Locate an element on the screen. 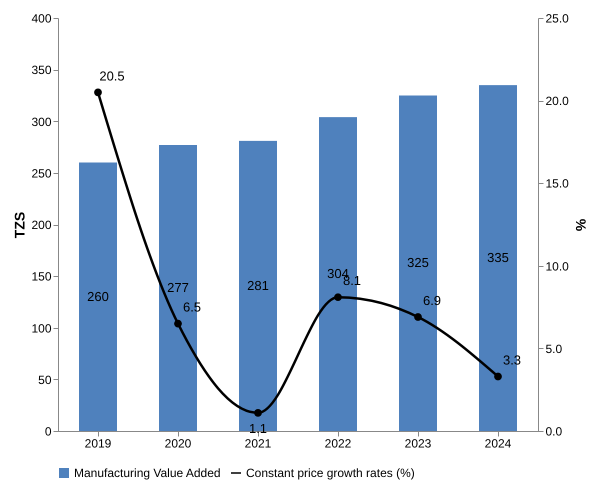  y-tick-label: 400 is located at coordinates (41, 19).